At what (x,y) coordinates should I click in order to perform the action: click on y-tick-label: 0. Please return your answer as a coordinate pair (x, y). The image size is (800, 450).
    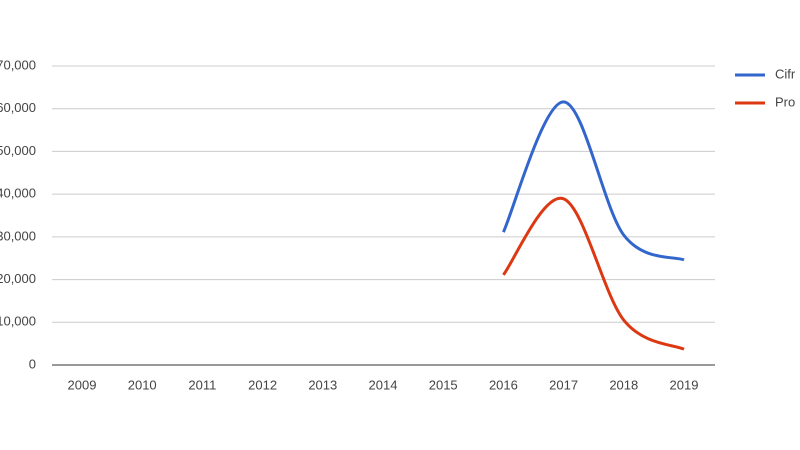
    Looking at the image, I should click on (32, 363).